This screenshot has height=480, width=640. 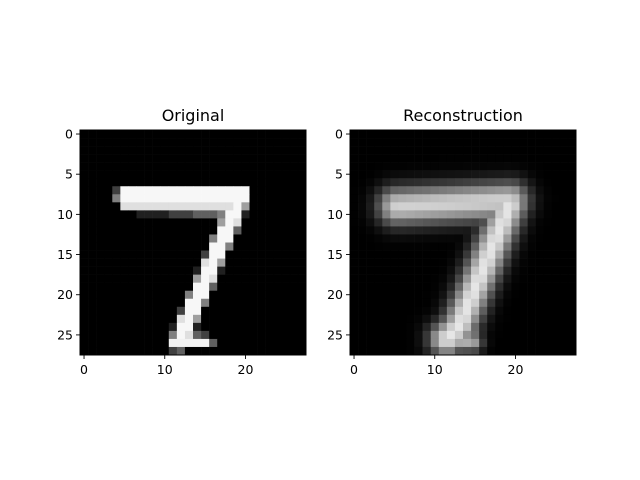 I want to click on y-tick-label: 15, so click(x=335, y=254).